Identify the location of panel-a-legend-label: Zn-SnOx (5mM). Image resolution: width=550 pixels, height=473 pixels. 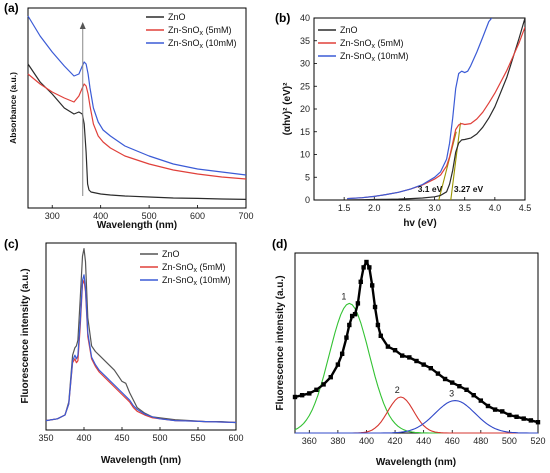
(200, 31).